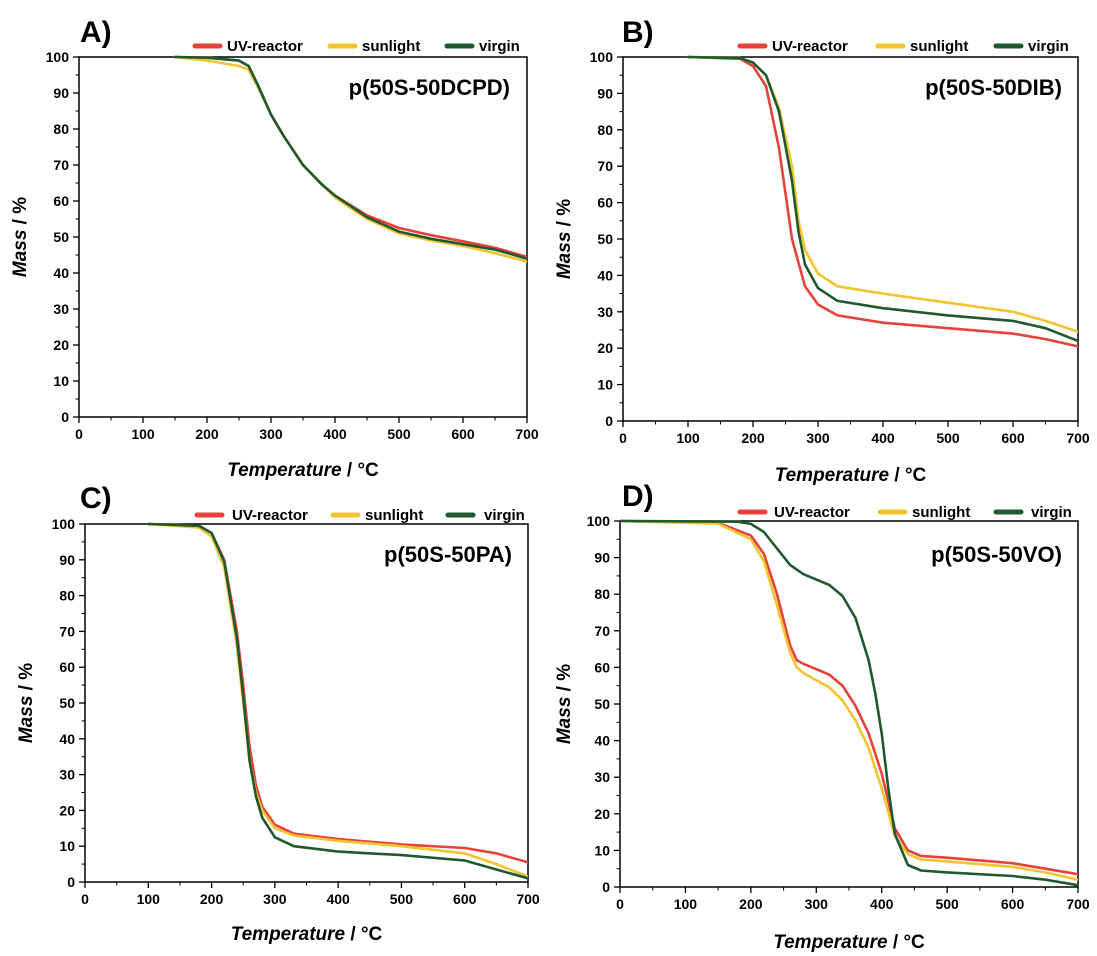  What do you see at coordinates (638, 32) in the screenshot?
I see `panel-letter: B)` at bounding box center [638, 32].